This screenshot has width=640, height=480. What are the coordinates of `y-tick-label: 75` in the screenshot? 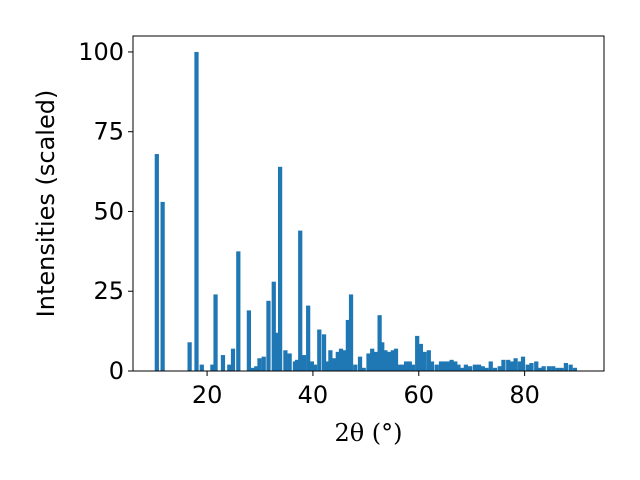 It's located at (108, 132).